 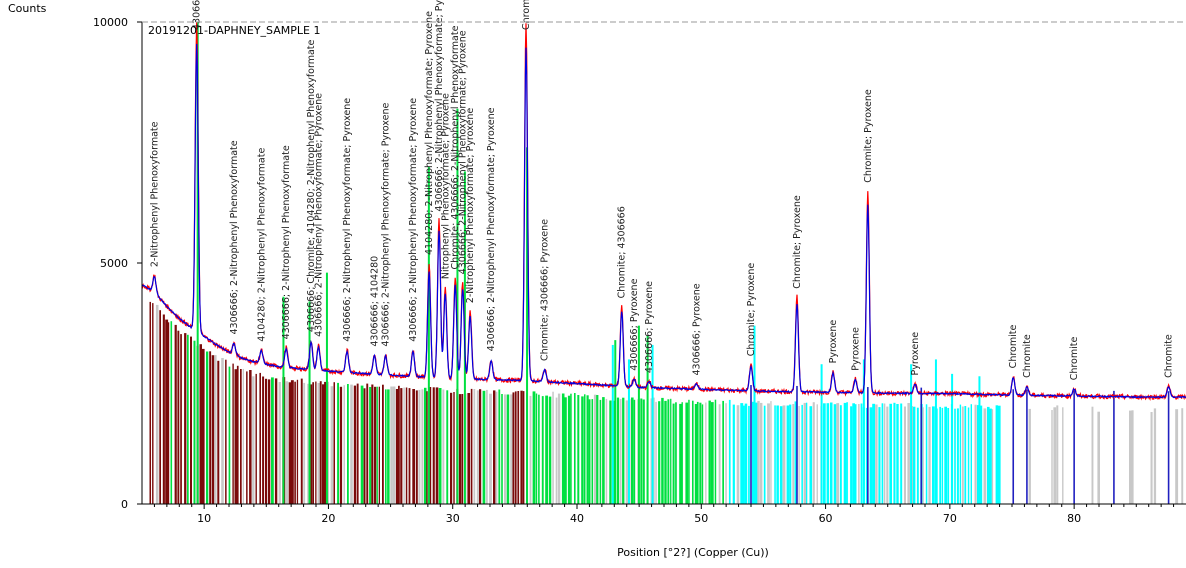 What do you see at coordinates (826, 518) in the screenshot?
I see `x-tick-label: 60` at bounding box center [826, 518].